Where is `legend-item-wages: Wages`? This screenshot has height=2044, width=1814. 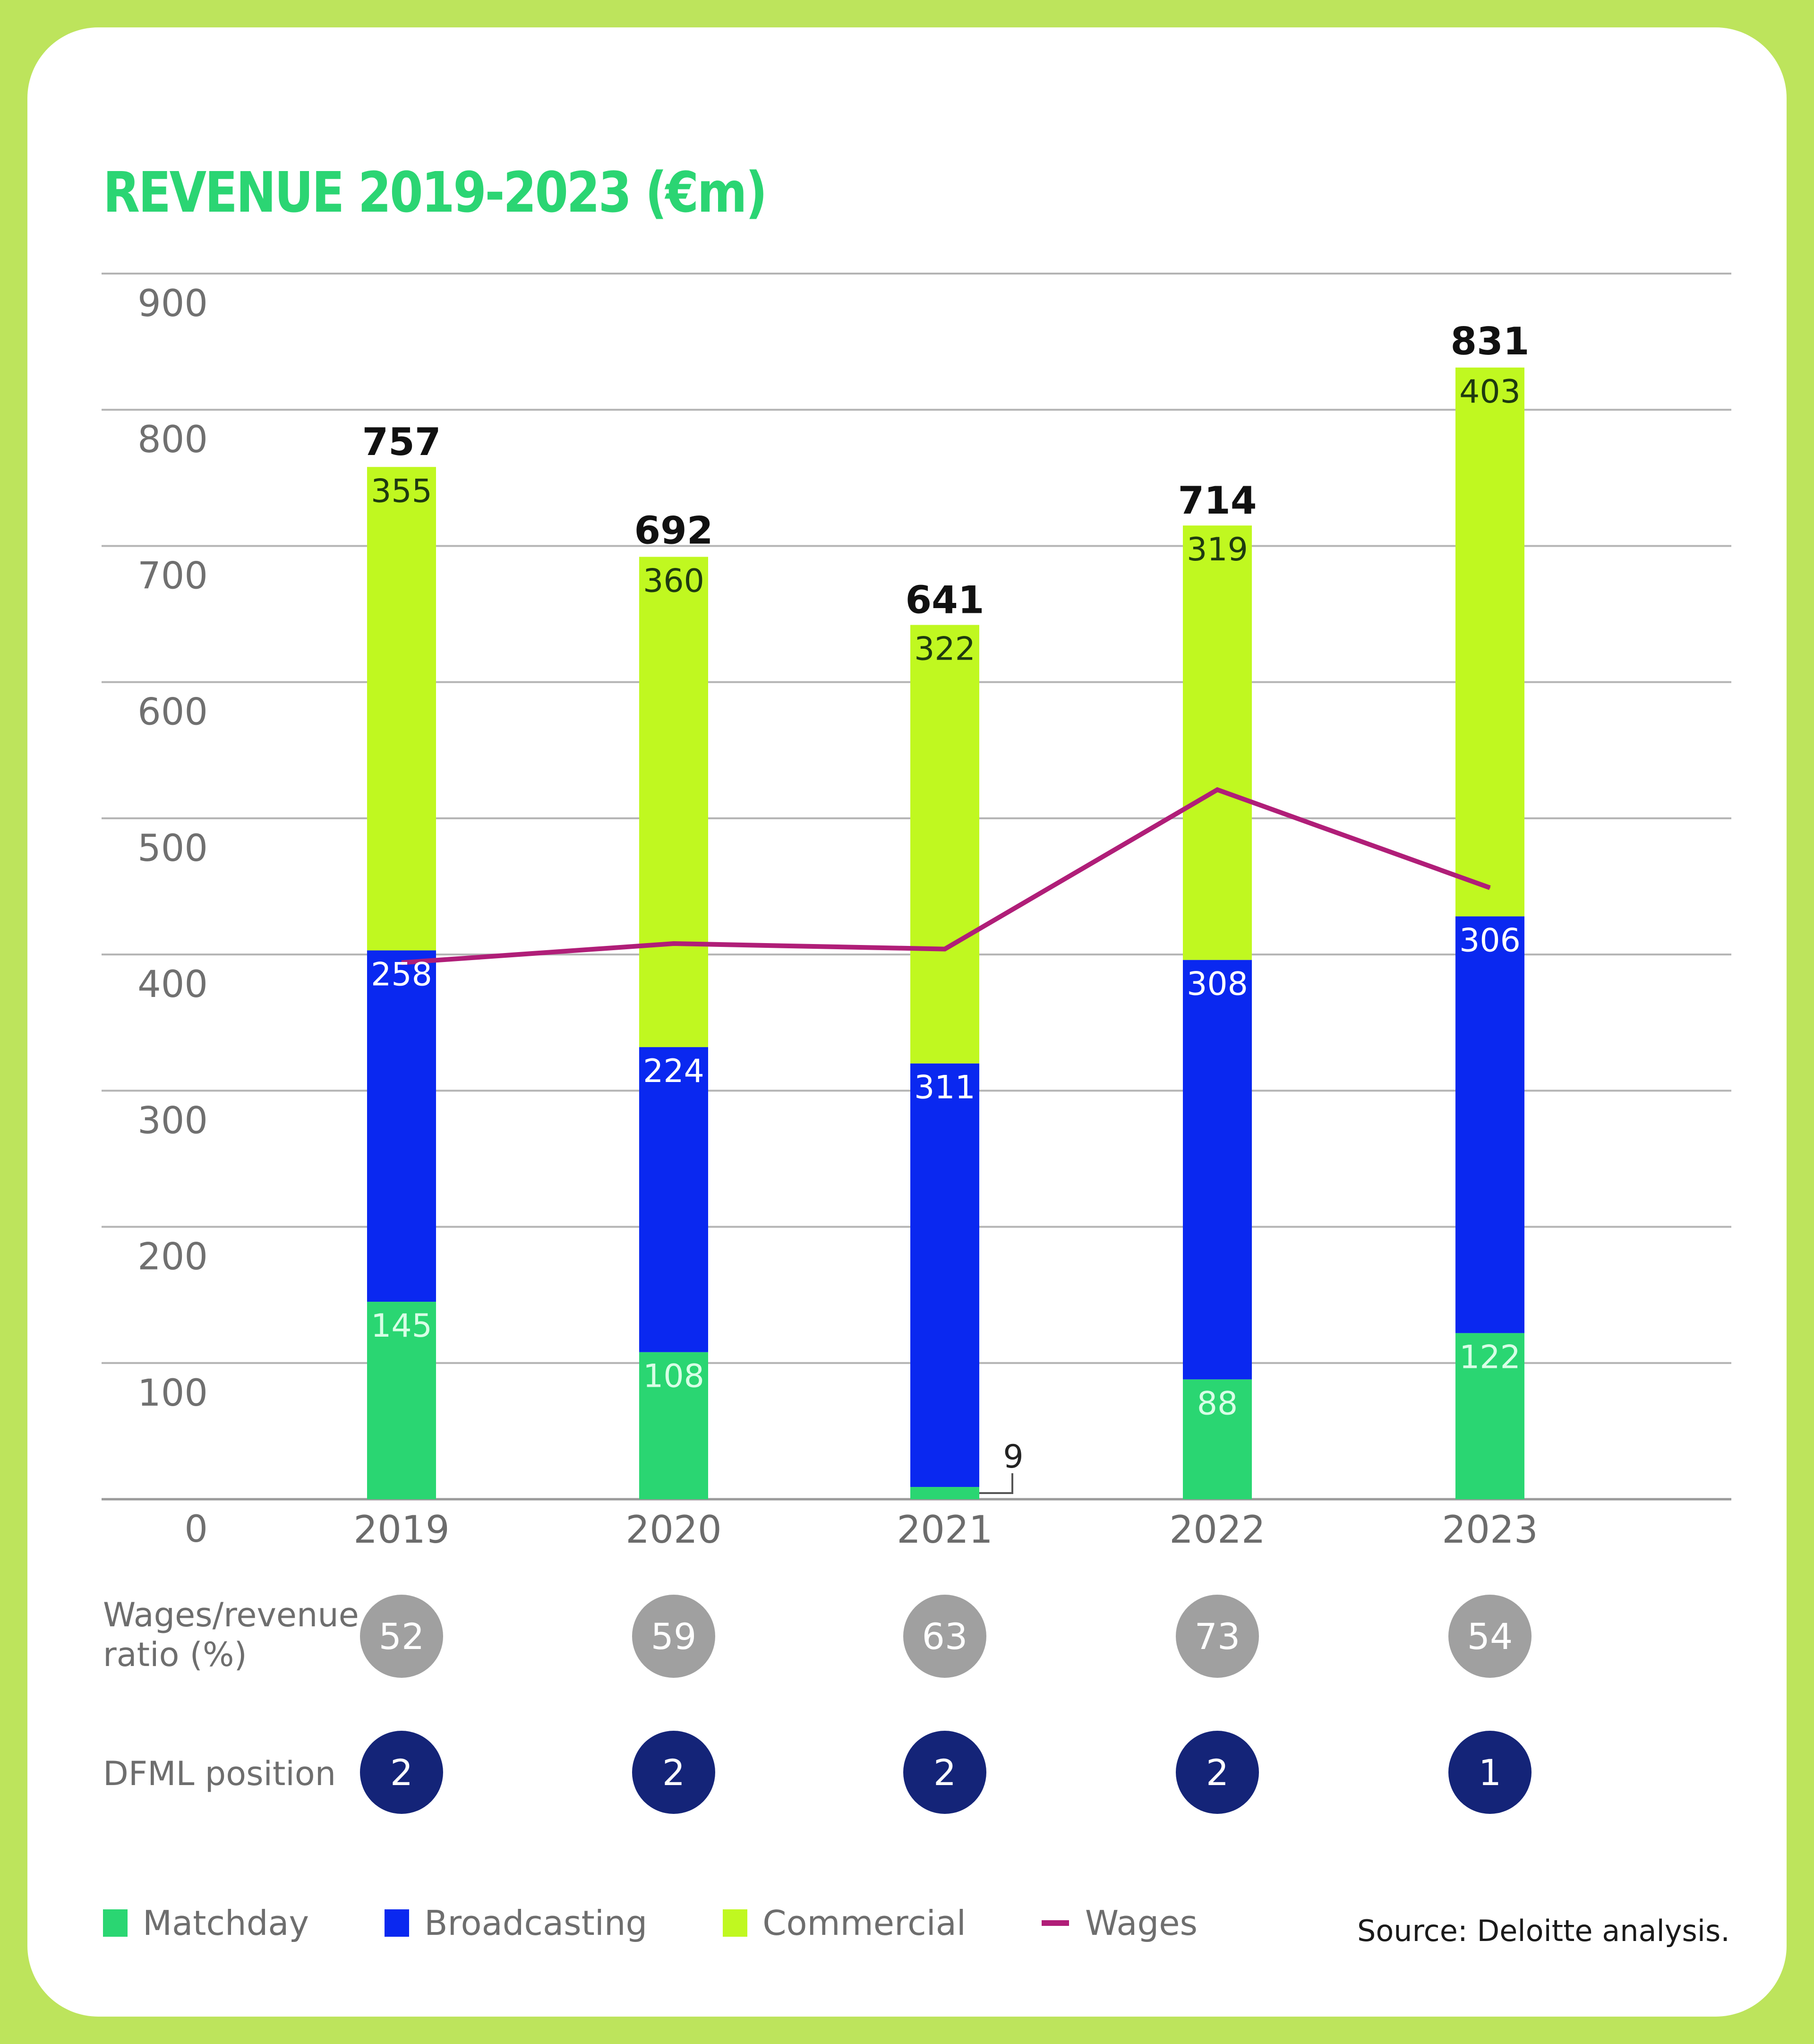 legend-item-wages: Wages is located at coordinates (1120, 1923).